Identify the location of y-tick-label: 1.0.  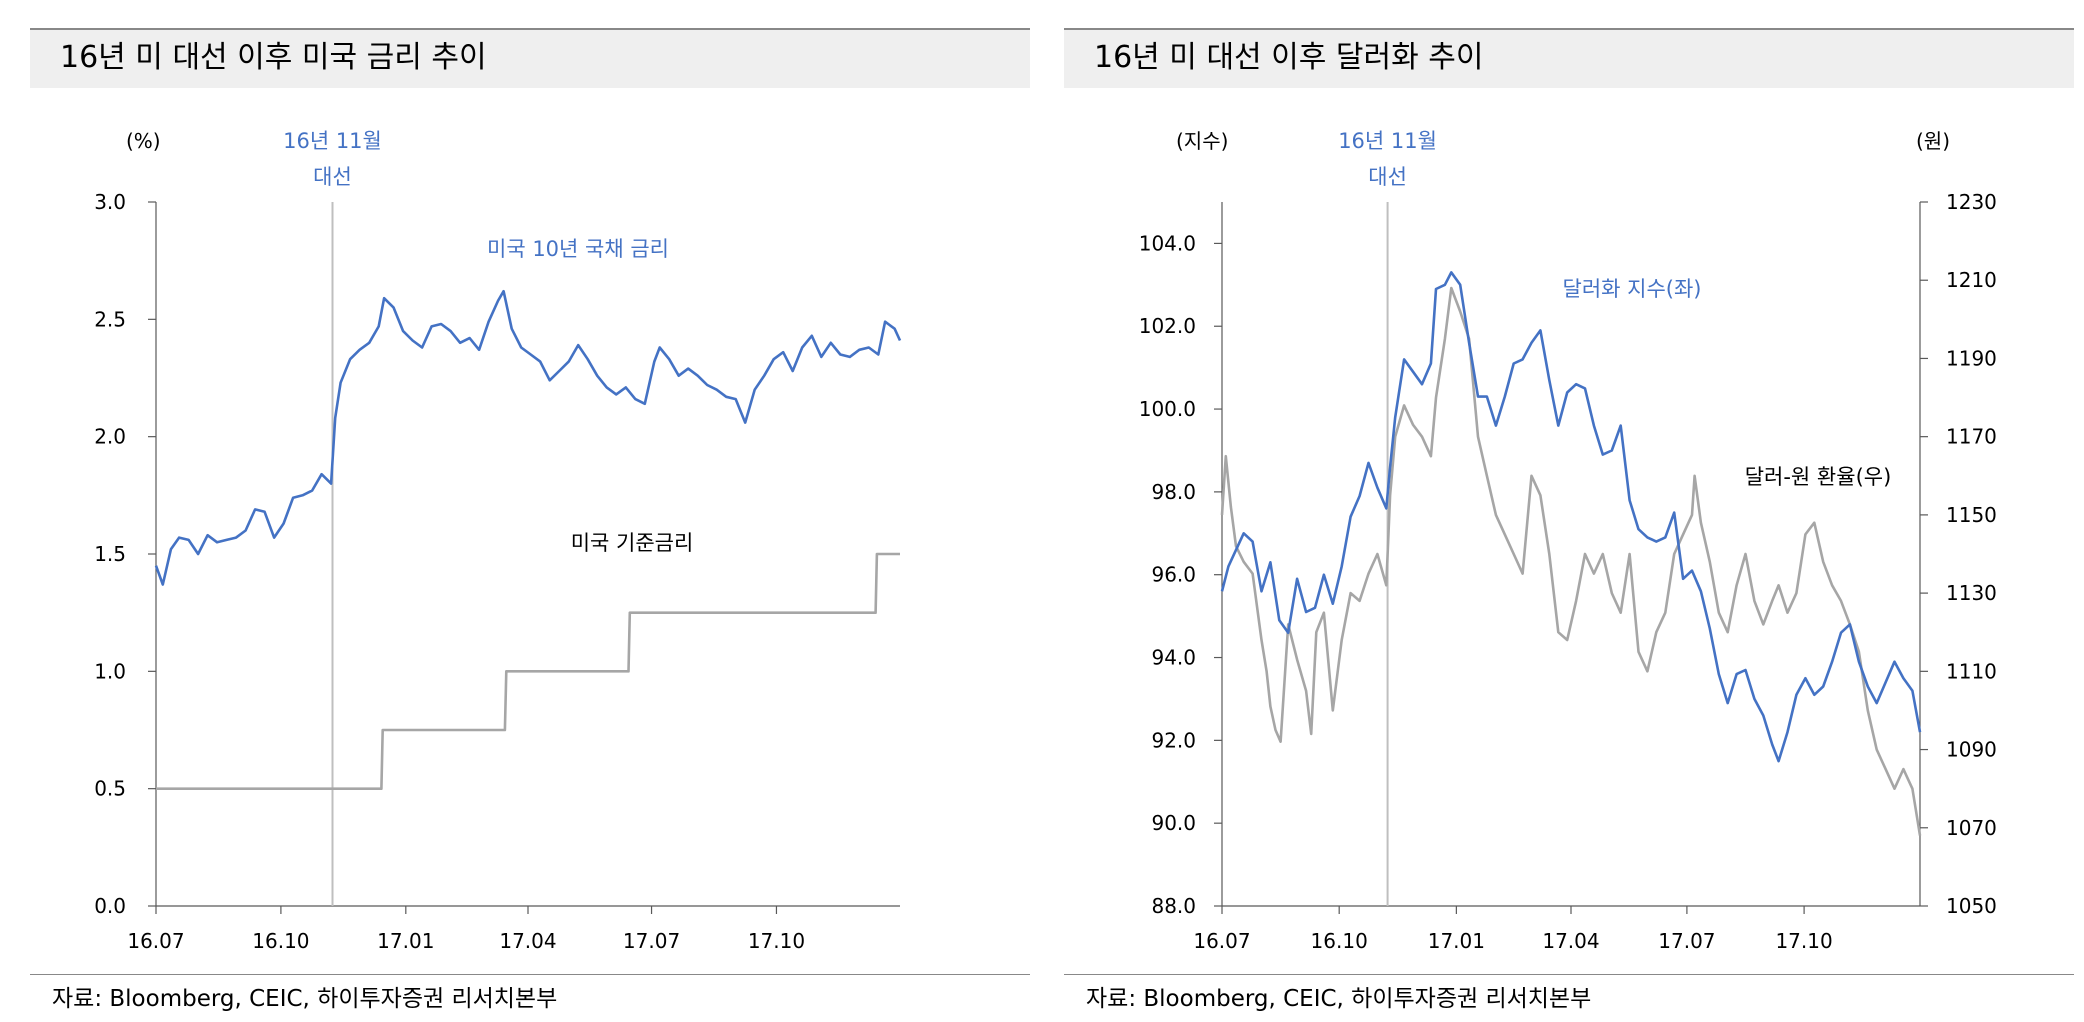
(110, 671).